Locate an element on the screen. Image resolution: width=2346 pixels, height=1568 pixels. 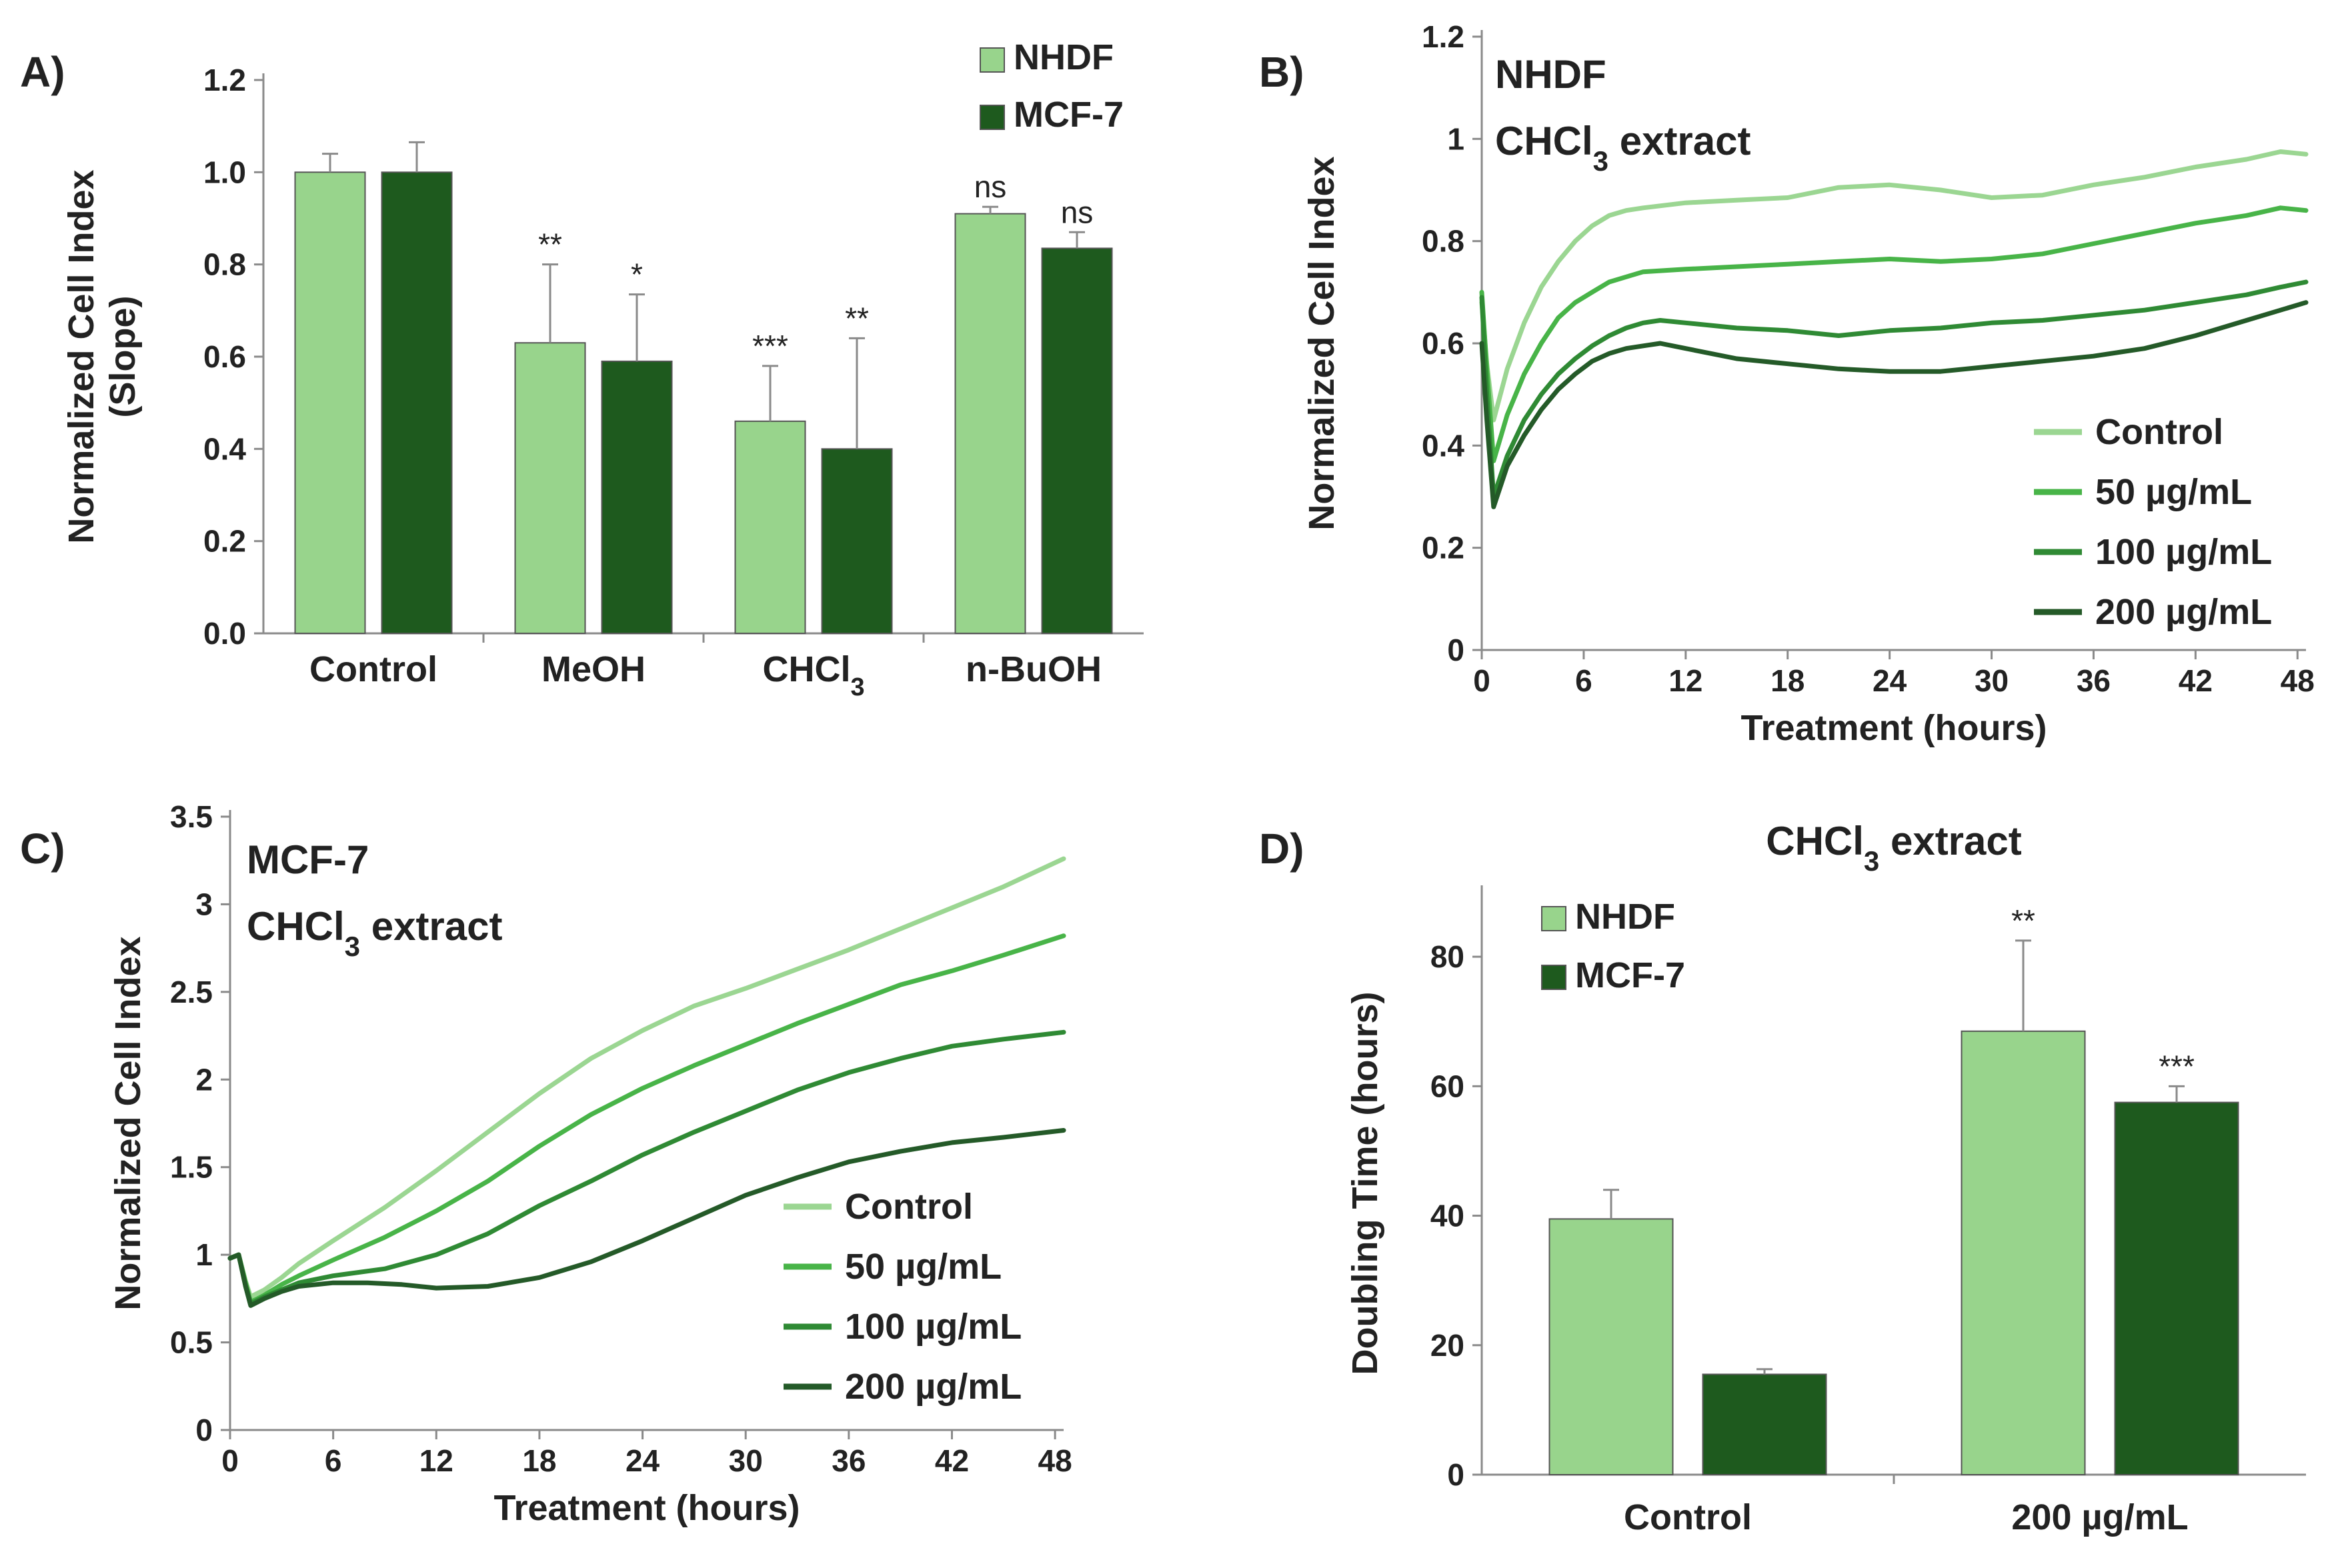
x-tick-label: 42 is located at coordinates (952, 1460).